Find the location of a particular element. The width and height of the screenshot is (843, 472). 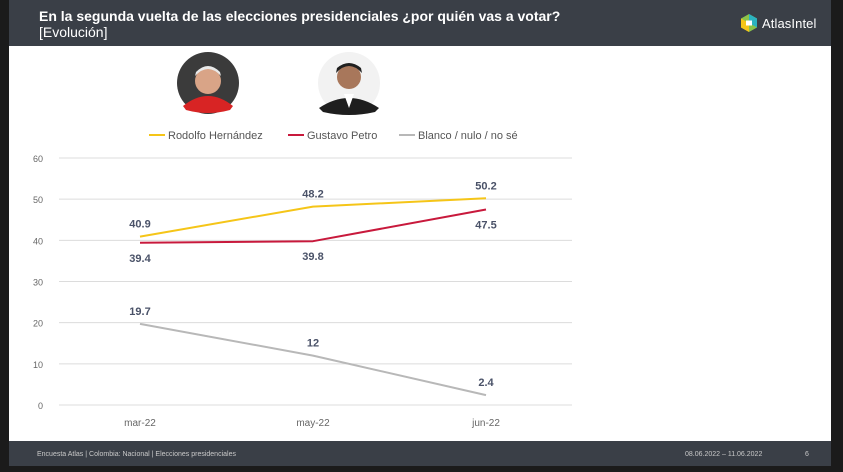

y-tick-label: 60 is located at coordinates (38, 159).